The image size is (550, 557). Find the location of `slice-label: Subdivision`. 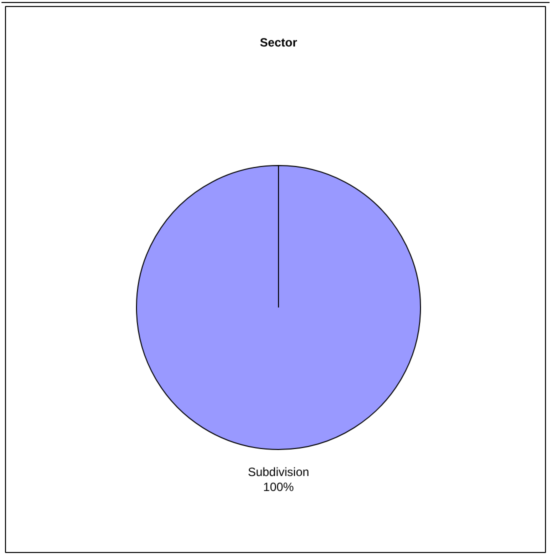

slice-label: Subdivision is located at coordinates (279, 472).